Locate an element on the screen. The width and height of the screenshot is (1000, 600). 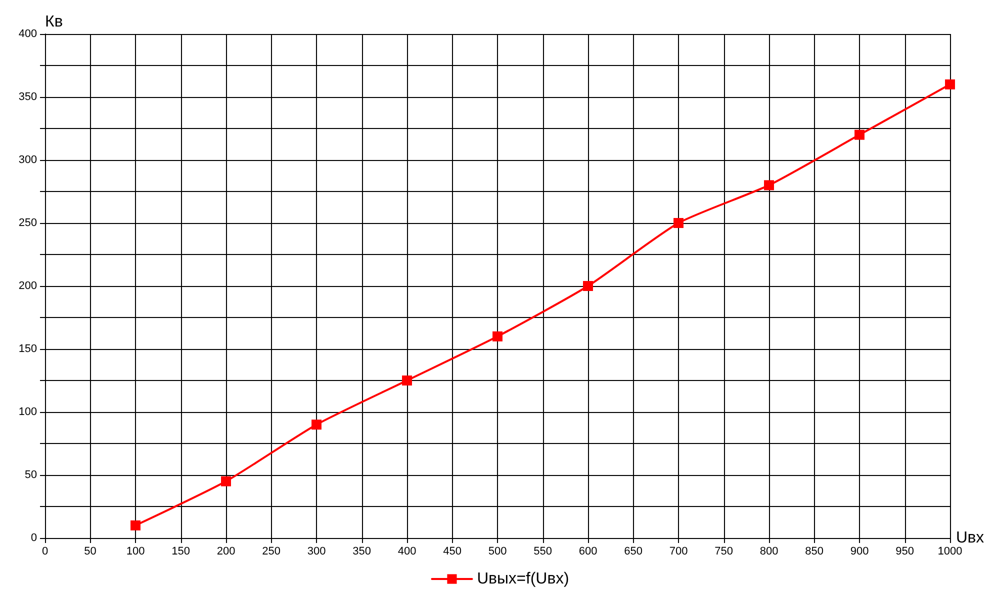
x-tick-label: 200 is located at coordinates (226, 552).